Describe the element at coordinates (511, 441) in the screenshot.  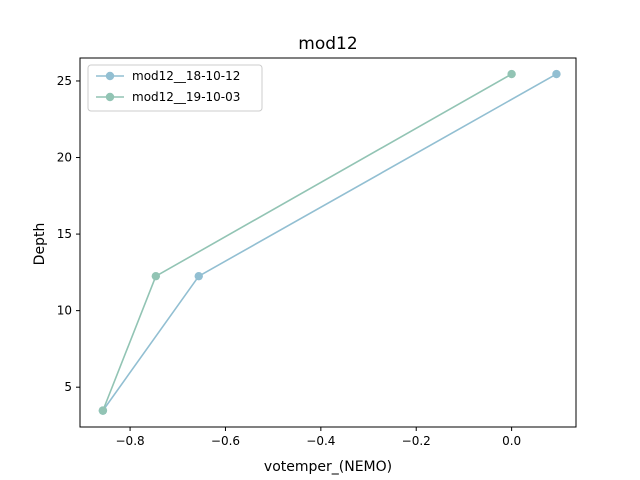
I see `x-tick-label: 0.0` at that location.